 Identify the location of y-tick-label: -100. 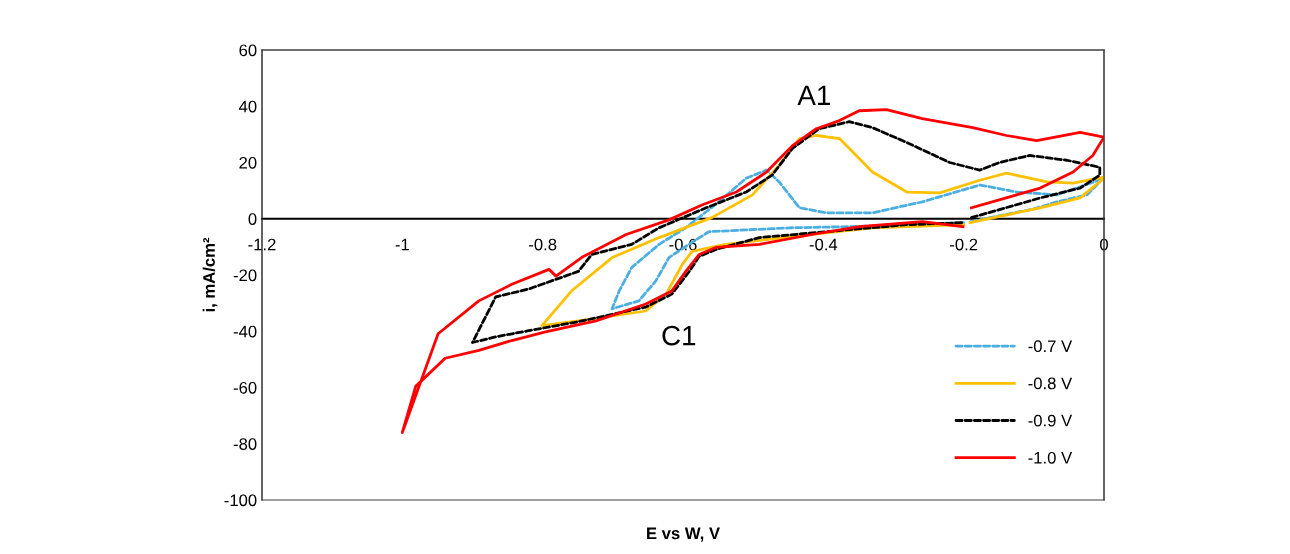
(240, 500).